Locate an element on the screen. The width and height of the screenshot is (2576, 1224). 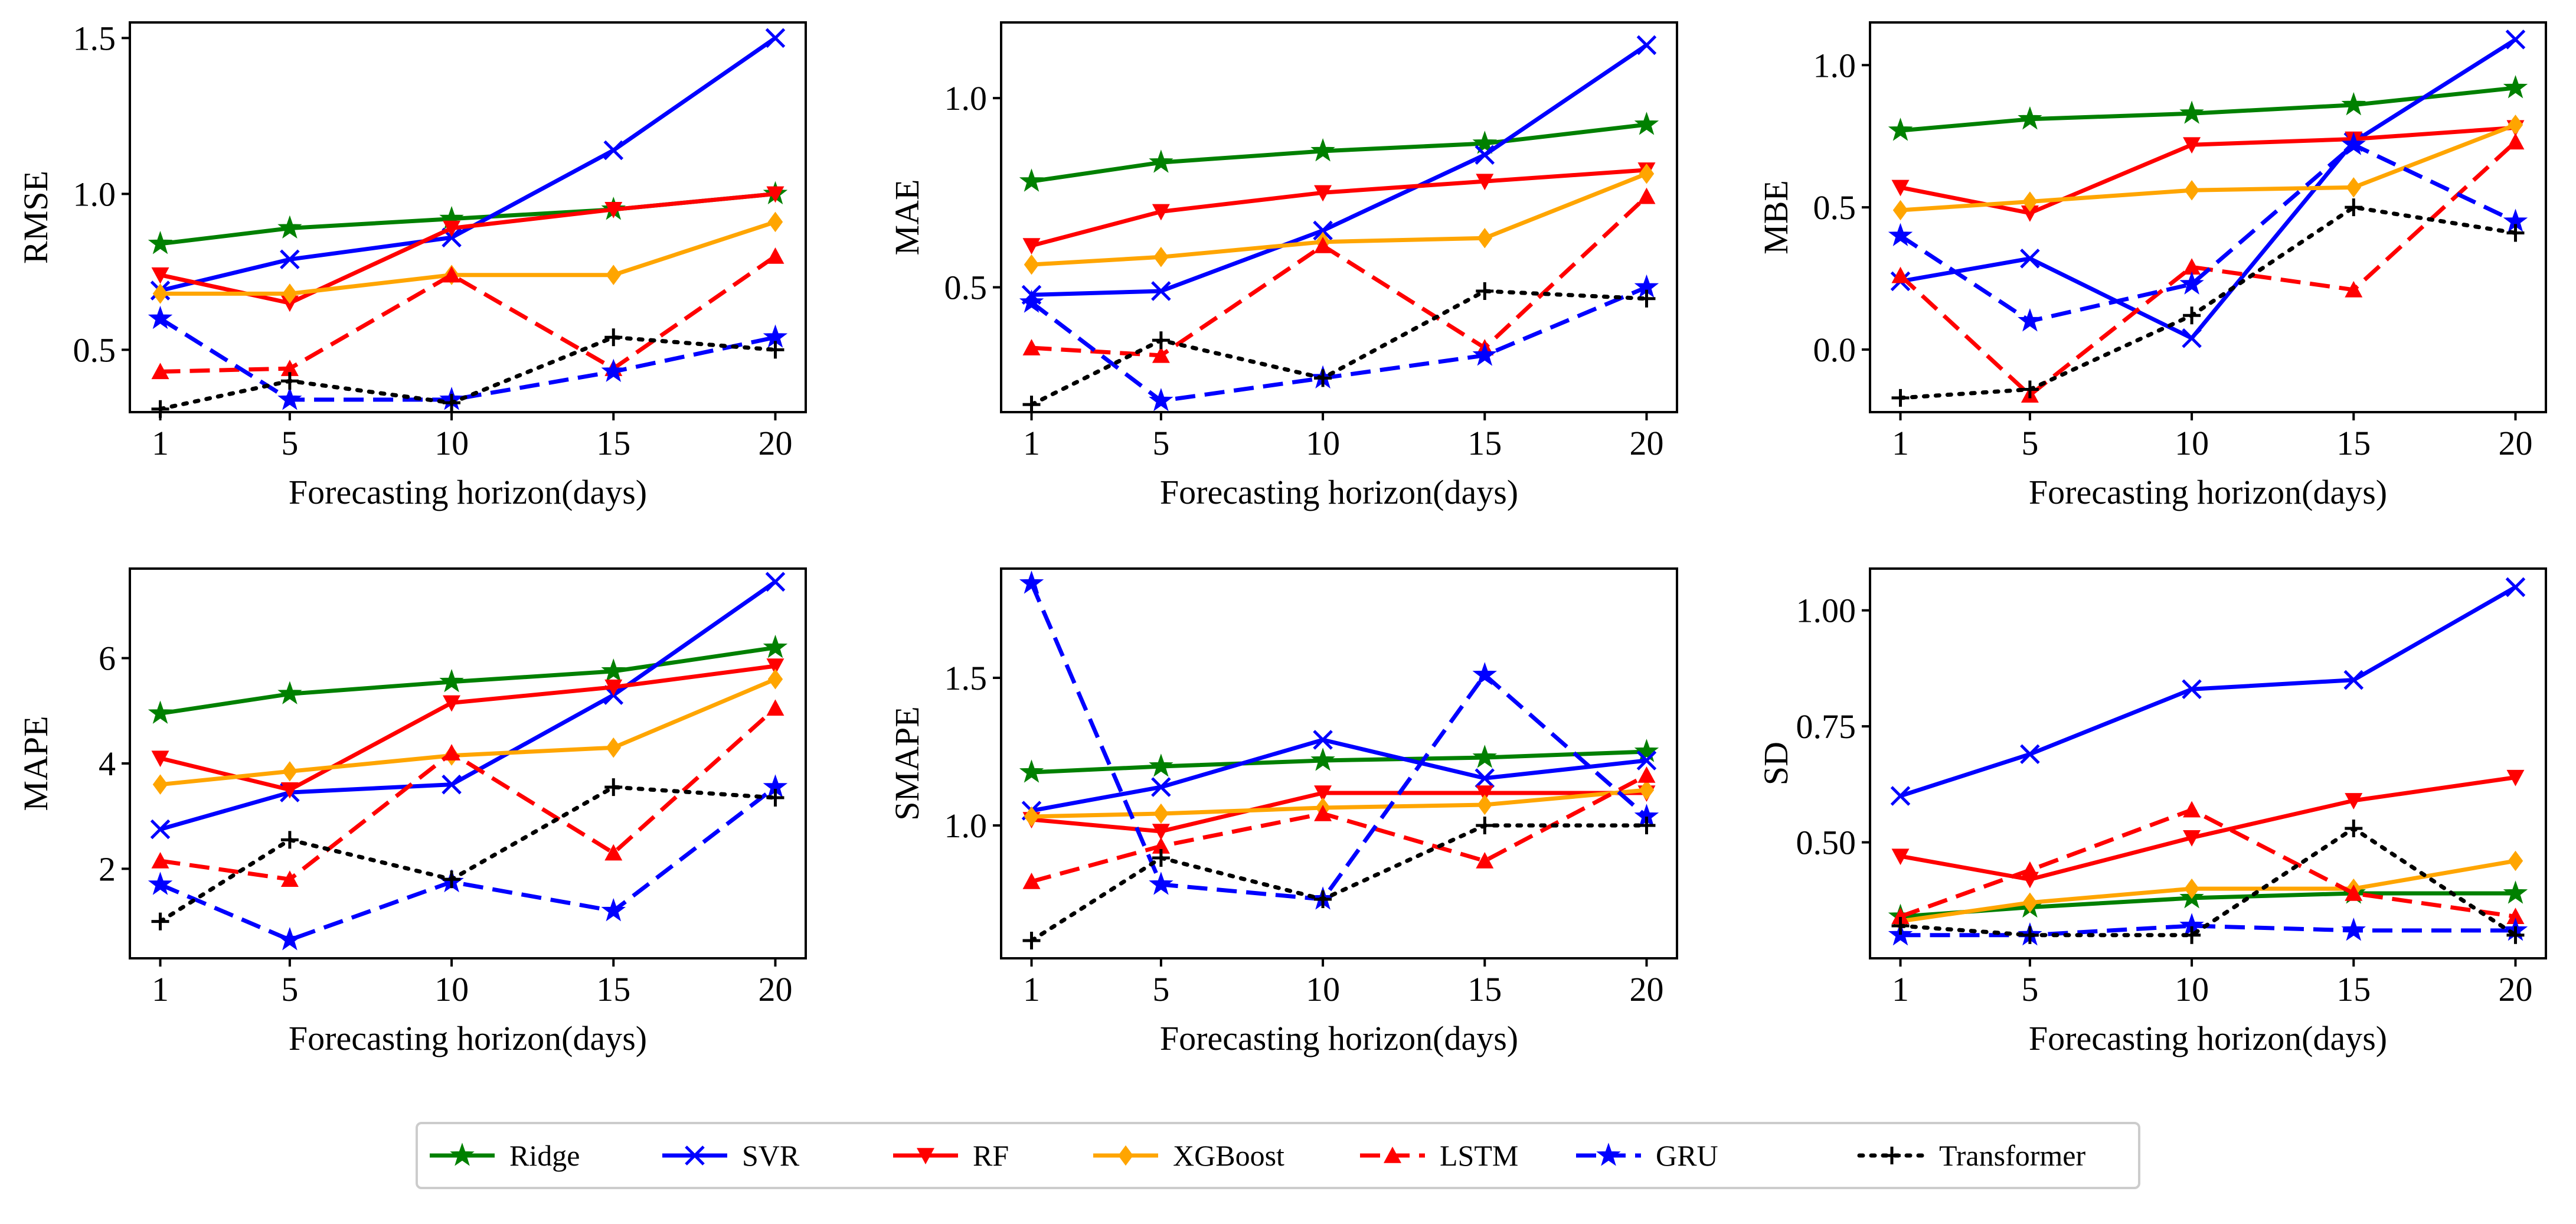
x-tick-label: 20 is located at coordinates (2515, 443).